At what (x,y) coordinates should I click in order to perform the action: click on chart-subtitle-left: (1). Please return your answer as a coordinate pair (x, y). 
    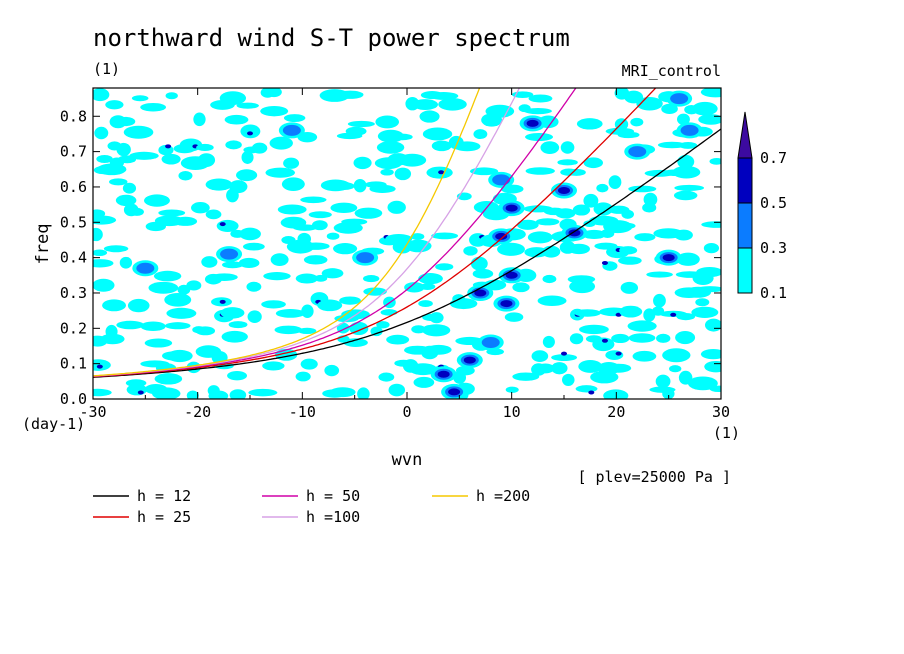
    Looking at the image, I should click on (106, 69).